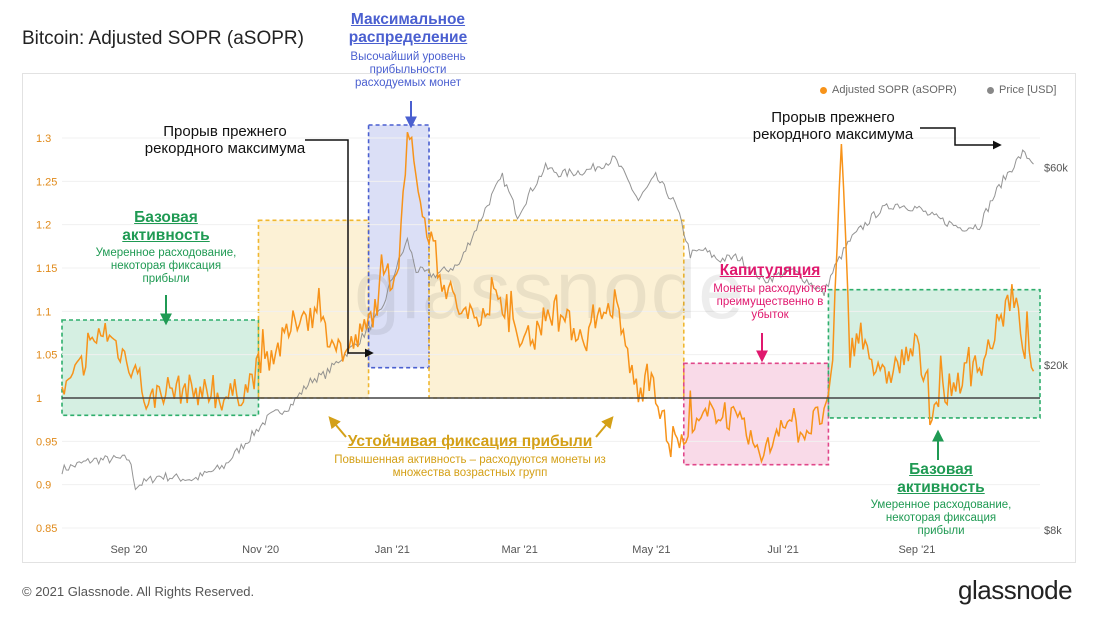 The image size is (1100, 619). Describe the element at coordinates (398, 246) in the screenshot. I see `region-distribution` at that location.